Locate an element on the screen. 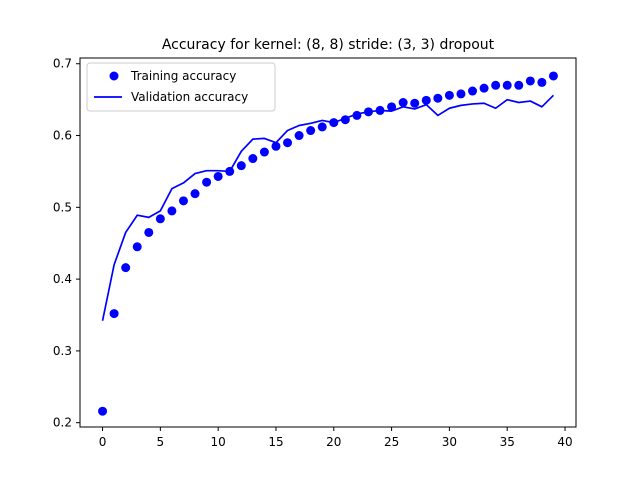 Image resolution: width=640 pixels, height=480 pixels. x-tick-label: 40 is located at coordinates (564, 442).